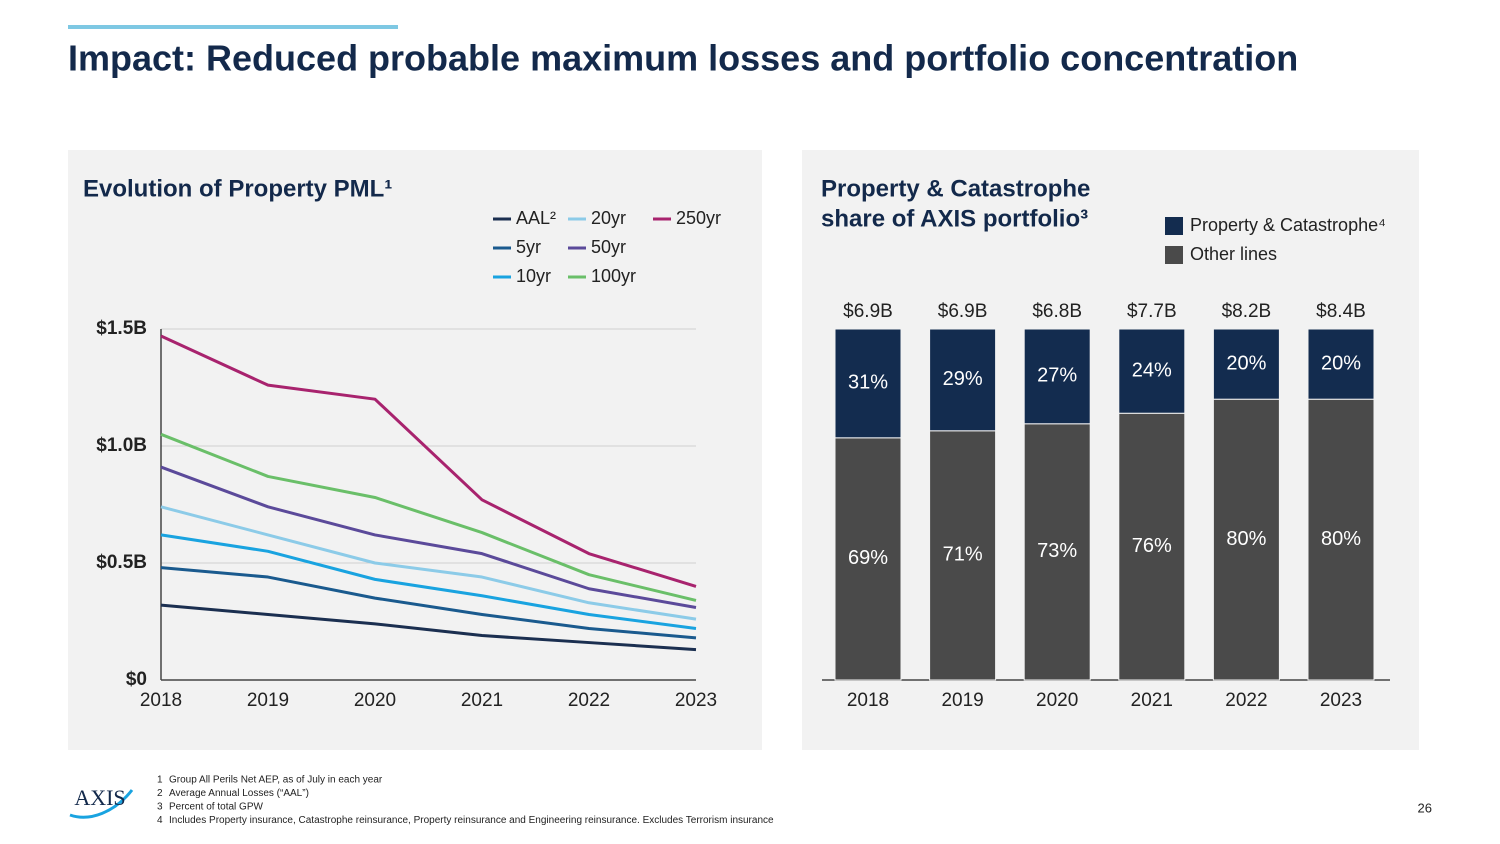 The height and width of the screenshot is (844, 1500). Describe the element at coordinates (1057, 311) in the screenshot. I see `total-label: $6.8B` at that location.